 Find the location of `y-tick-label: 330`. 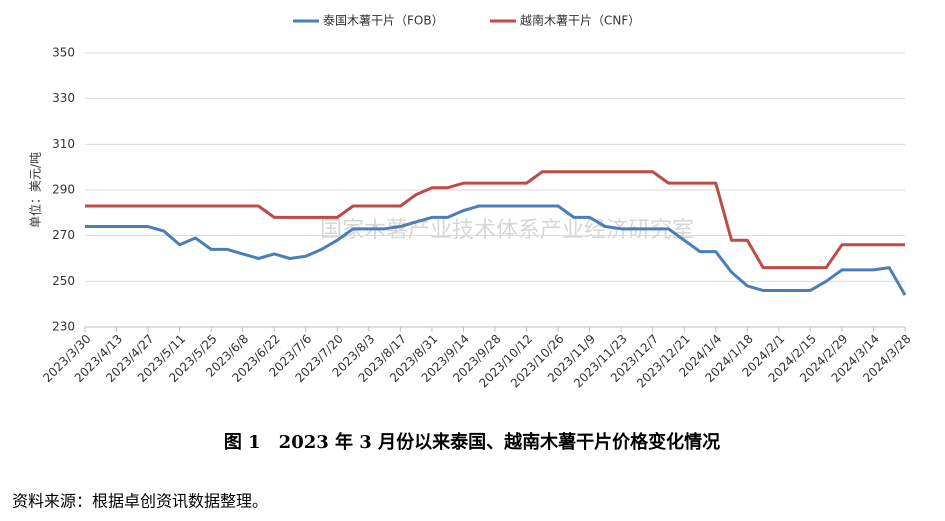

y-tick-label: 330 is located at coordinates (63, 98).